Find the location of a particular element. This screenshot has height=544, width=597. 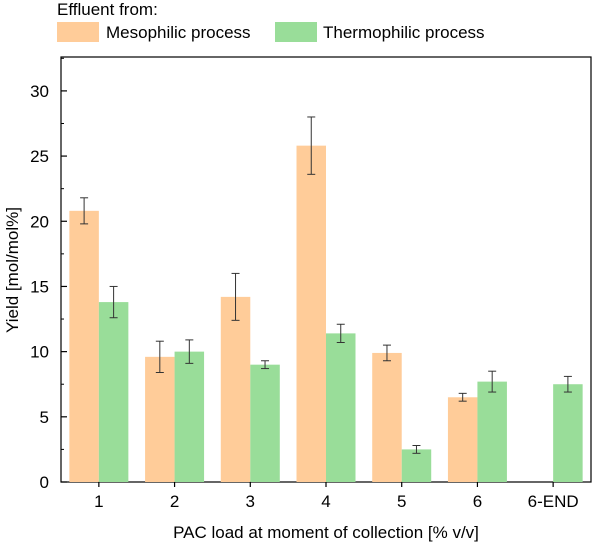

error-bar-thermophilic-6-END is located at coordinates (567, 384).